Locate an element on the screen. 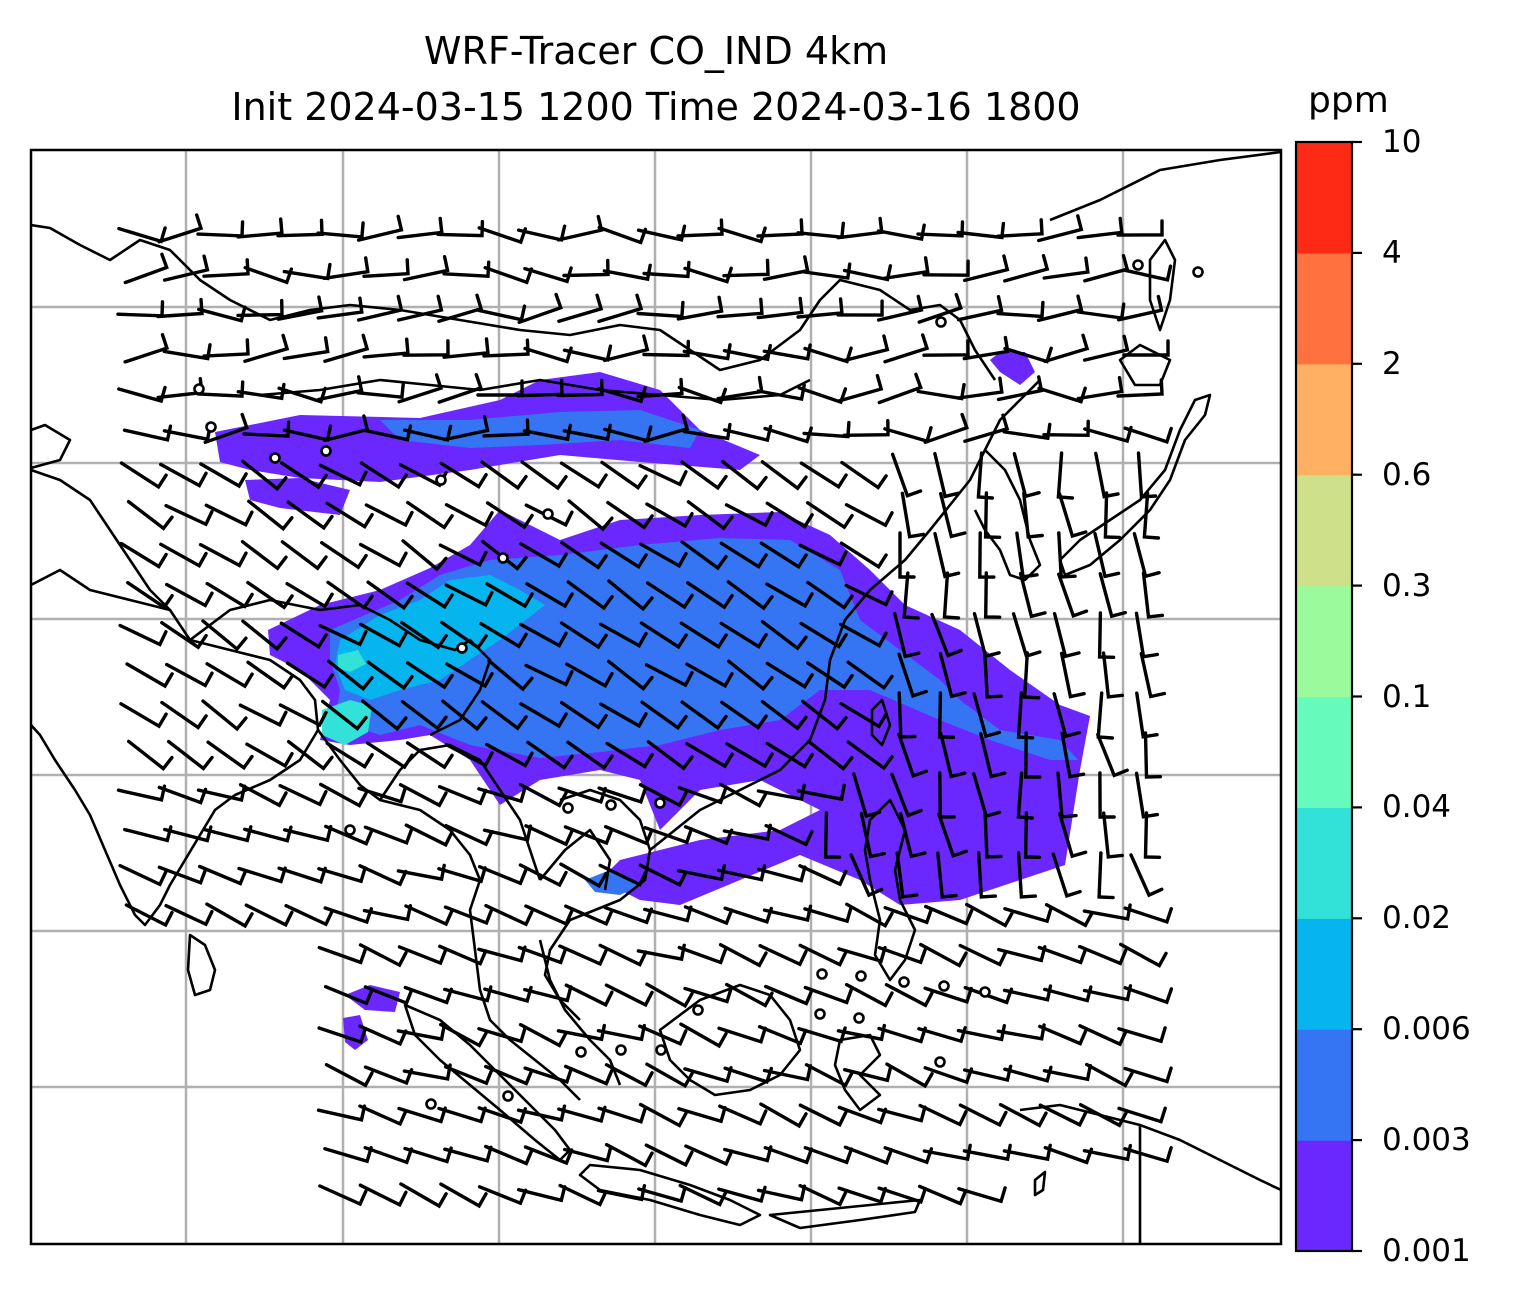  coast-sakhalin is located at coordinates (1162, 285).